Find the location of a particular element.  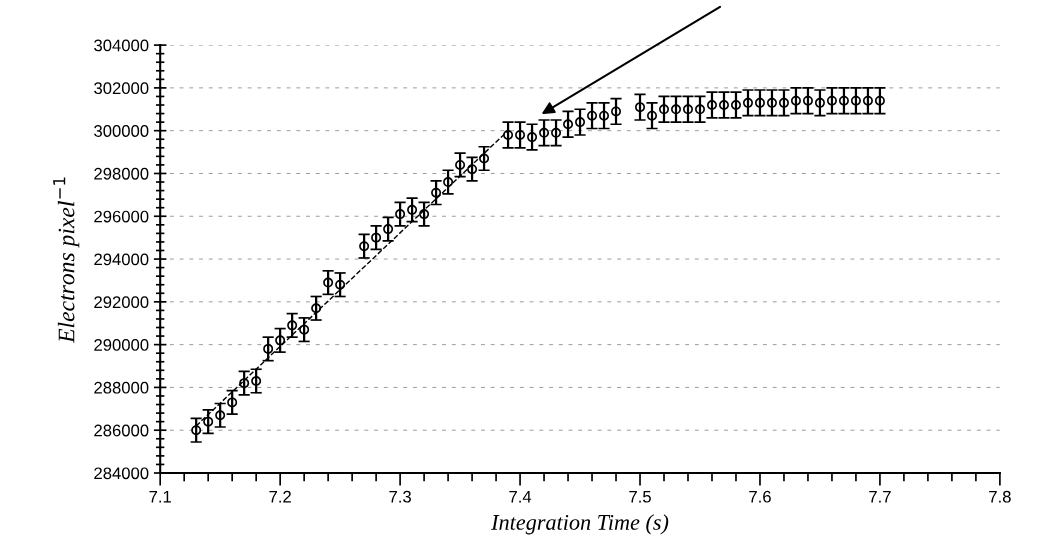

y-tick-label: 294000 is located at coordinates (121, 259).